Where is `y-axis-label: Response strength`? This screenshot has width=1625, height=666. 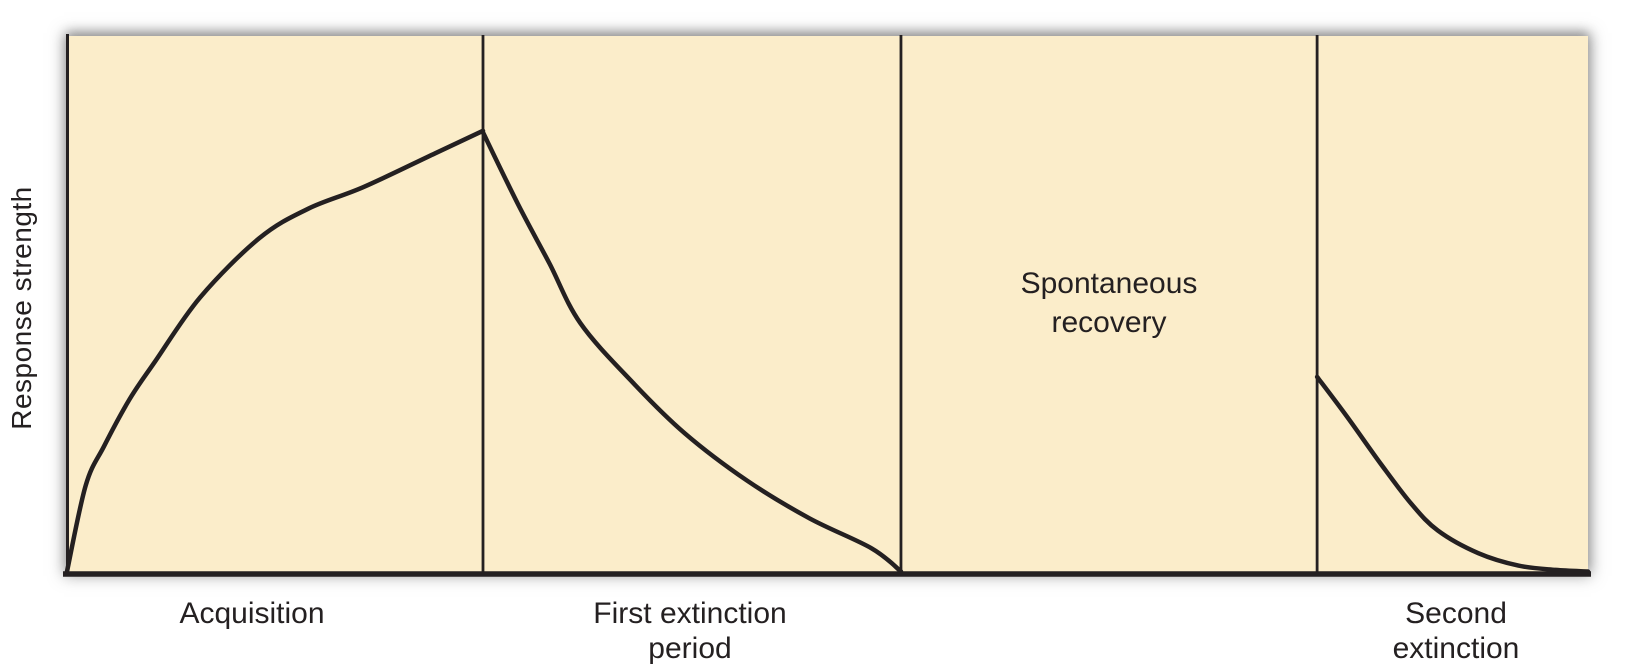 y-axis-label: Response strength is located at coordinates (21, 308).